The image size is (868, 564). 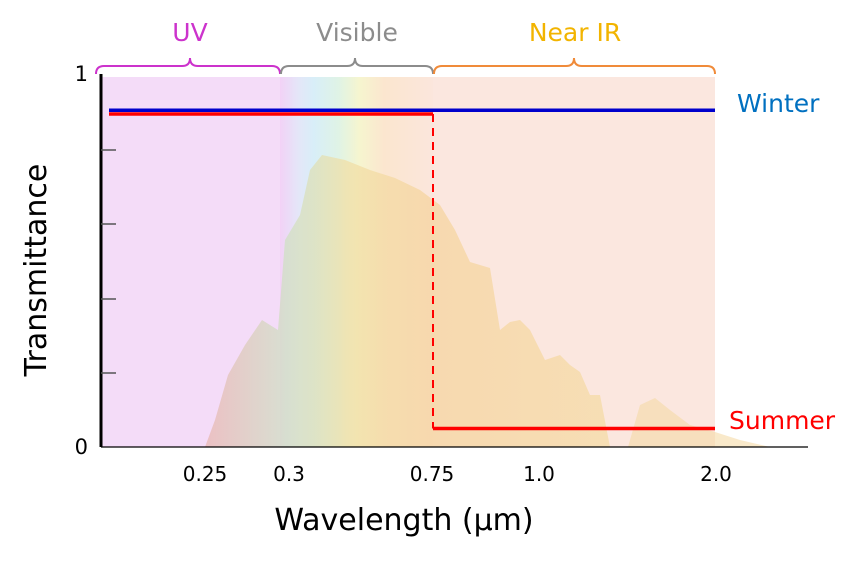 What do you see at coordinates (699, 422) in the screenshot?
I see `solar-spectrum-tail` at bounding box center [699, 422].